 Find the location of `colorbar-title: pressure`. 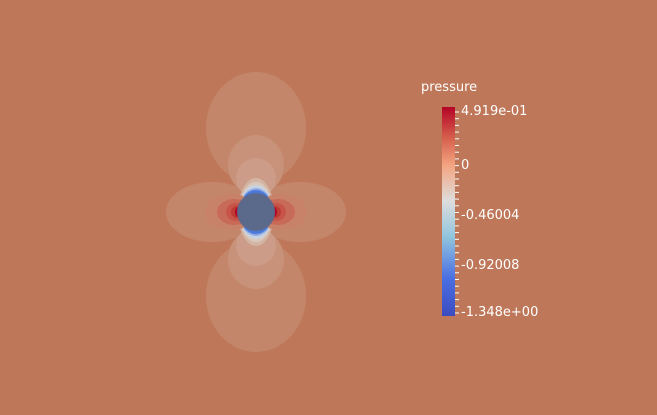

colorbar-title: pressure is located at coordinates (449, 87).